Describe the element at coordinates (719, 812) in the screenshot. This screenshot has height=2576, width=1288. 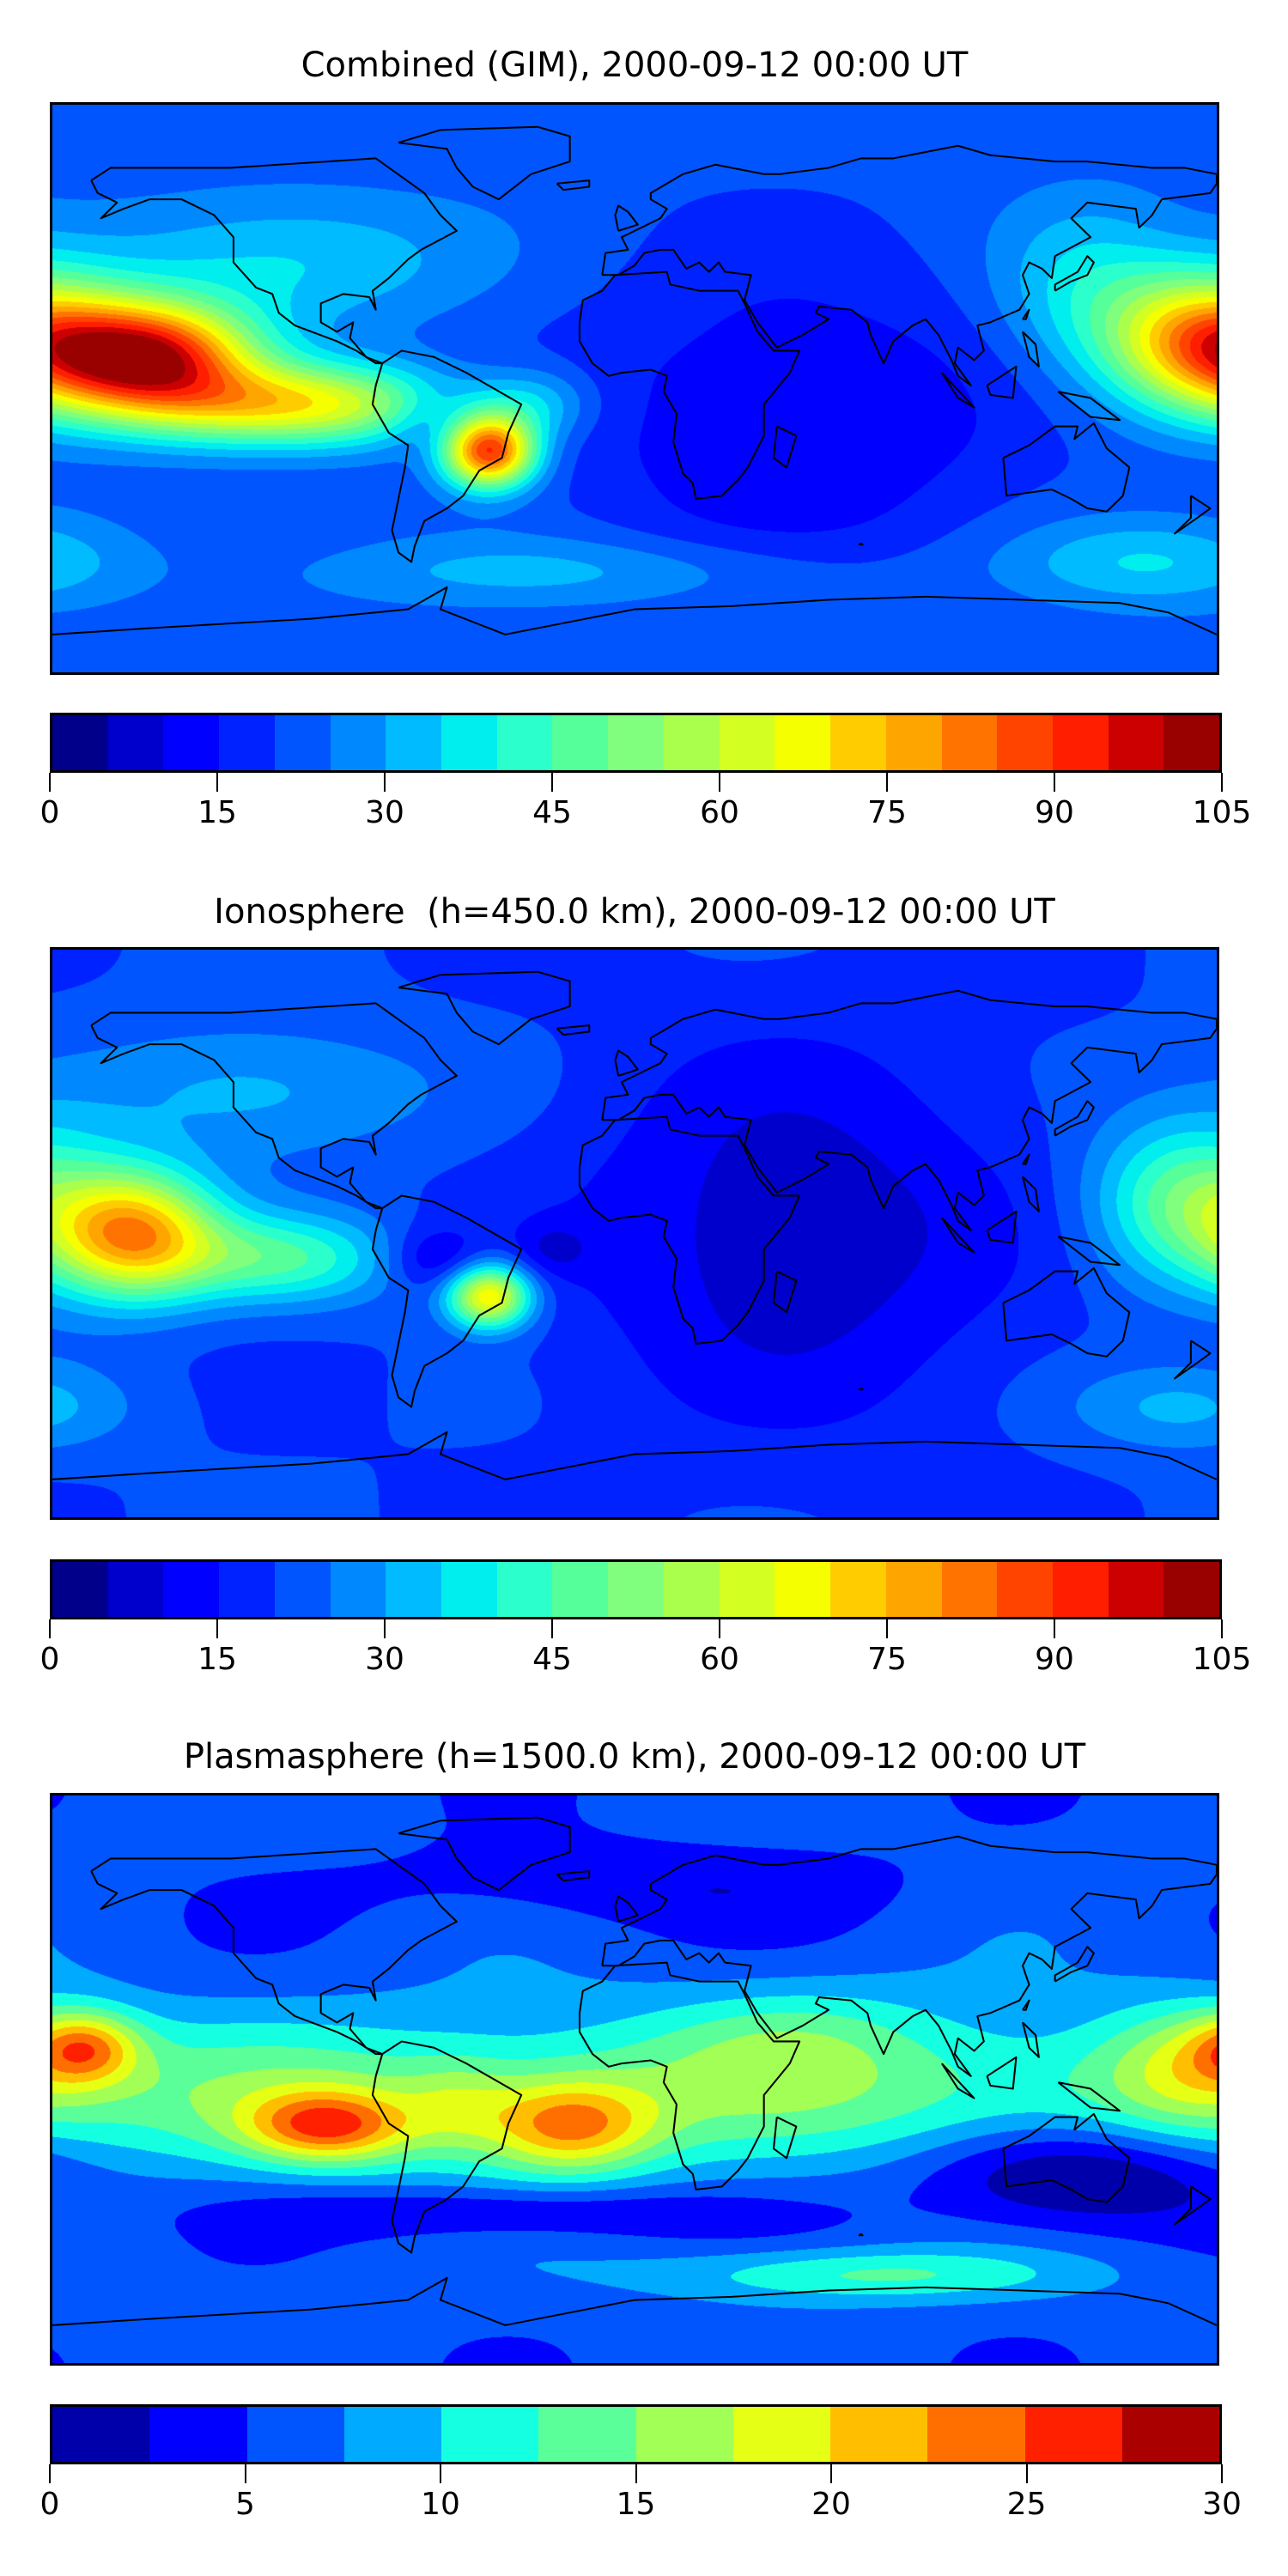
I see `colorbar-tick-label: 60` at that location.